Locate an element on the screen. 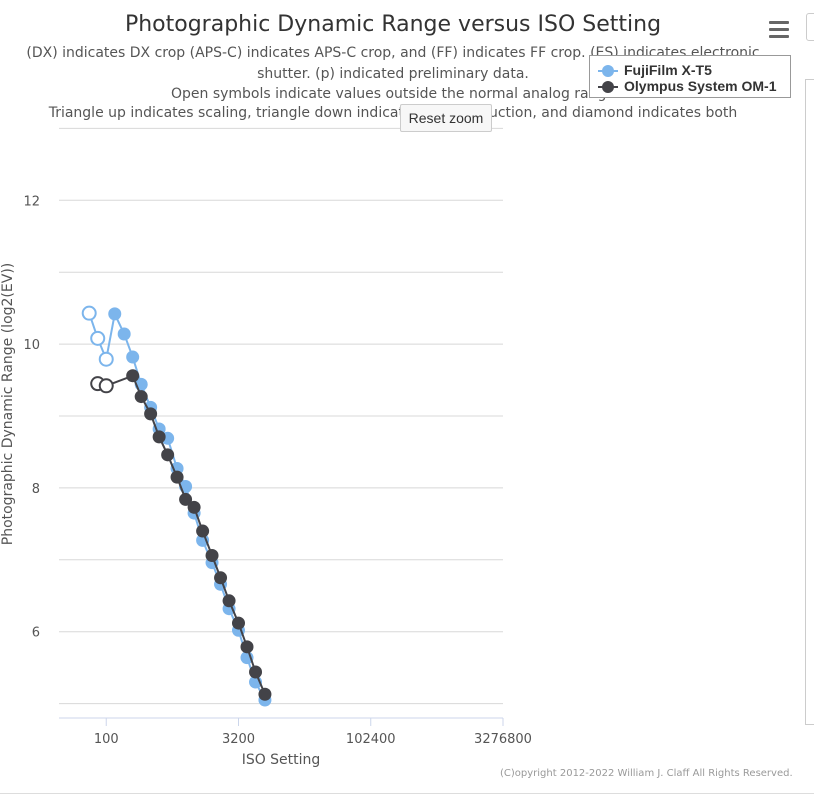 The height and width of the screenshot is (800, 814). series is located at coordinates (176, 506).